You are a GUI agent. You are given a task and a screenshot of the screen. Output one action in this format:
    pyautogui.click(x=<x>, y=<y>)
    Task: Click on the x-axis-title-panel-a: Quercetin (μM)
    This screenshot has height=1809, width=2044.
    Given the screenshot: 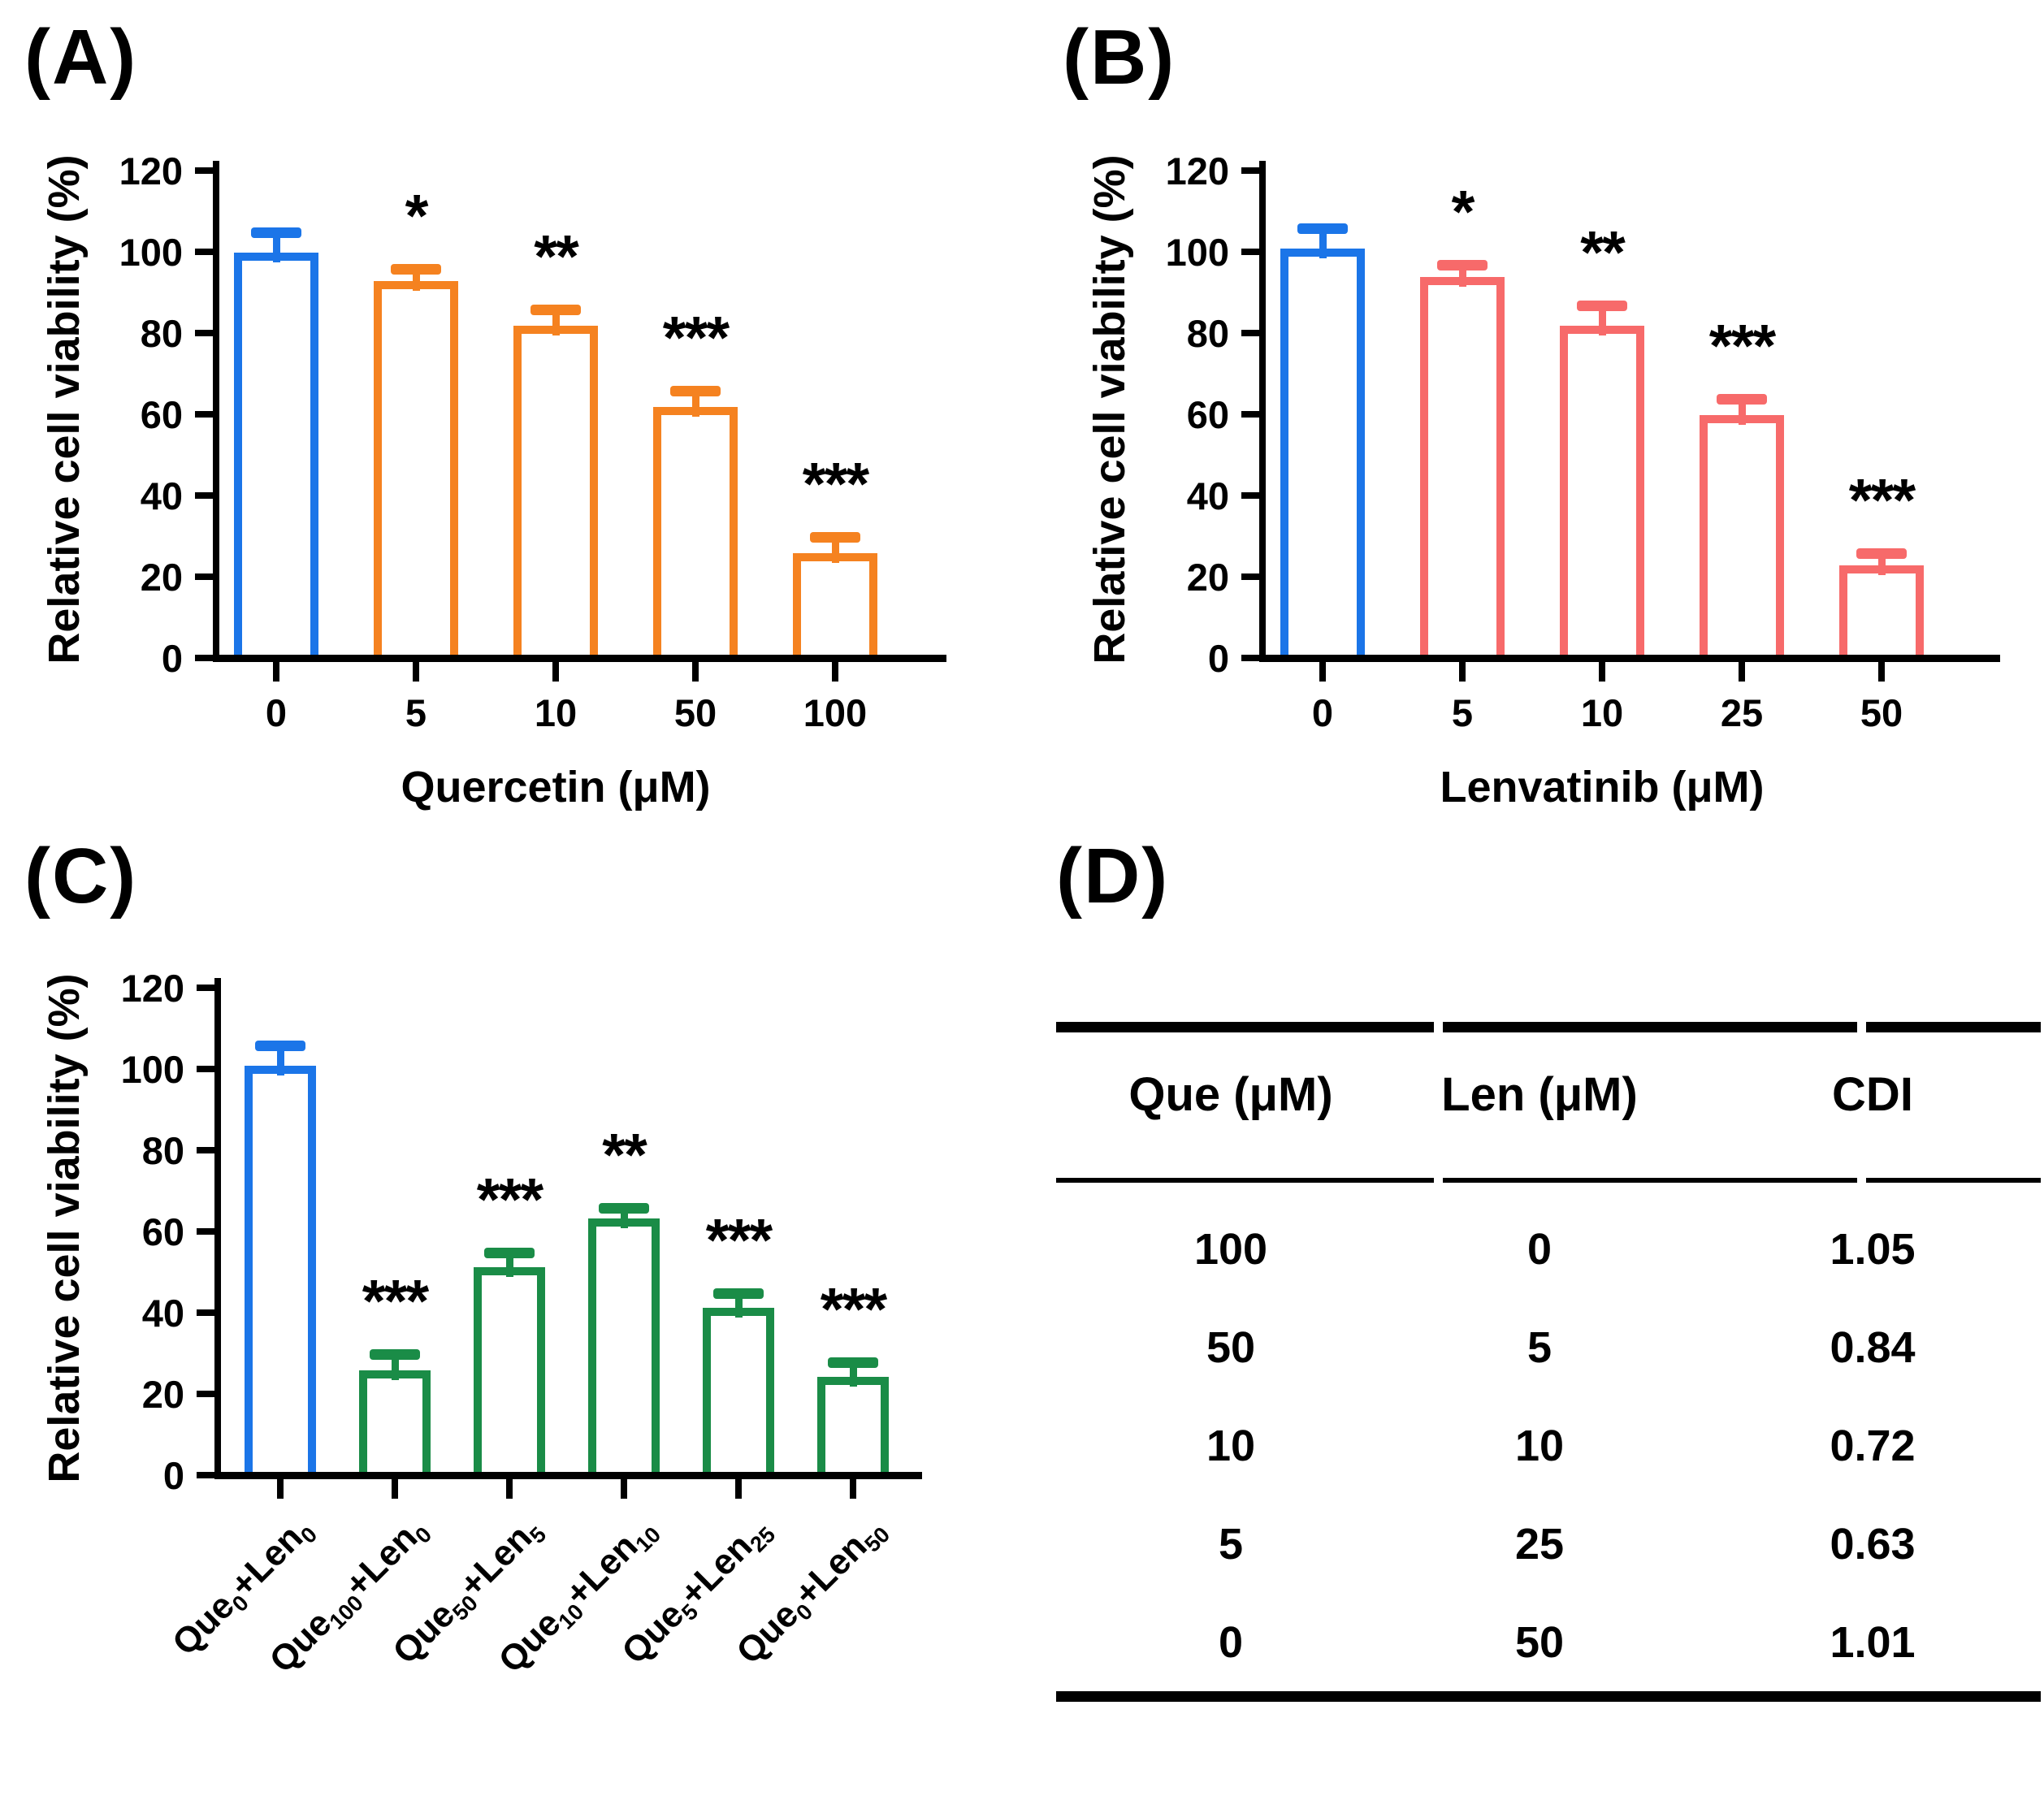 What is the action you would take?
    pyautogui.click(x=556, y=787)
    